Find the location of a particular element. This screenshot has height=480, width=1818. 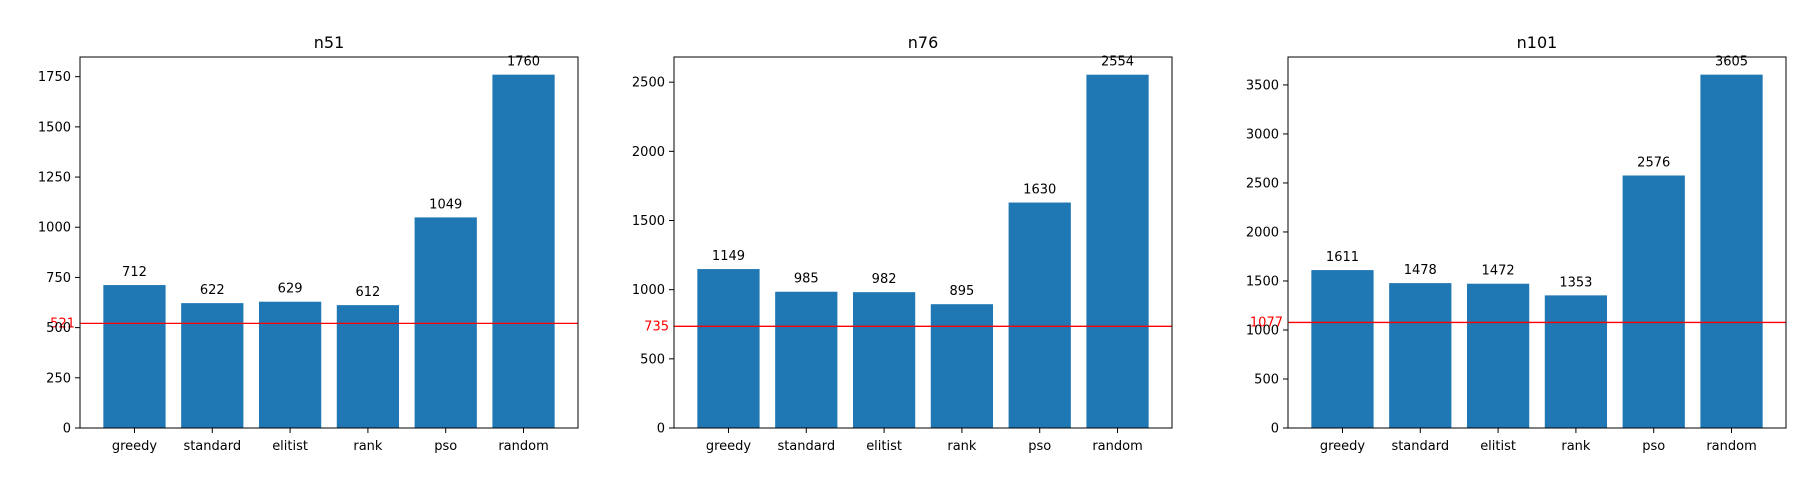

reference-line-label: 521 is located at coordinates (62, 323).